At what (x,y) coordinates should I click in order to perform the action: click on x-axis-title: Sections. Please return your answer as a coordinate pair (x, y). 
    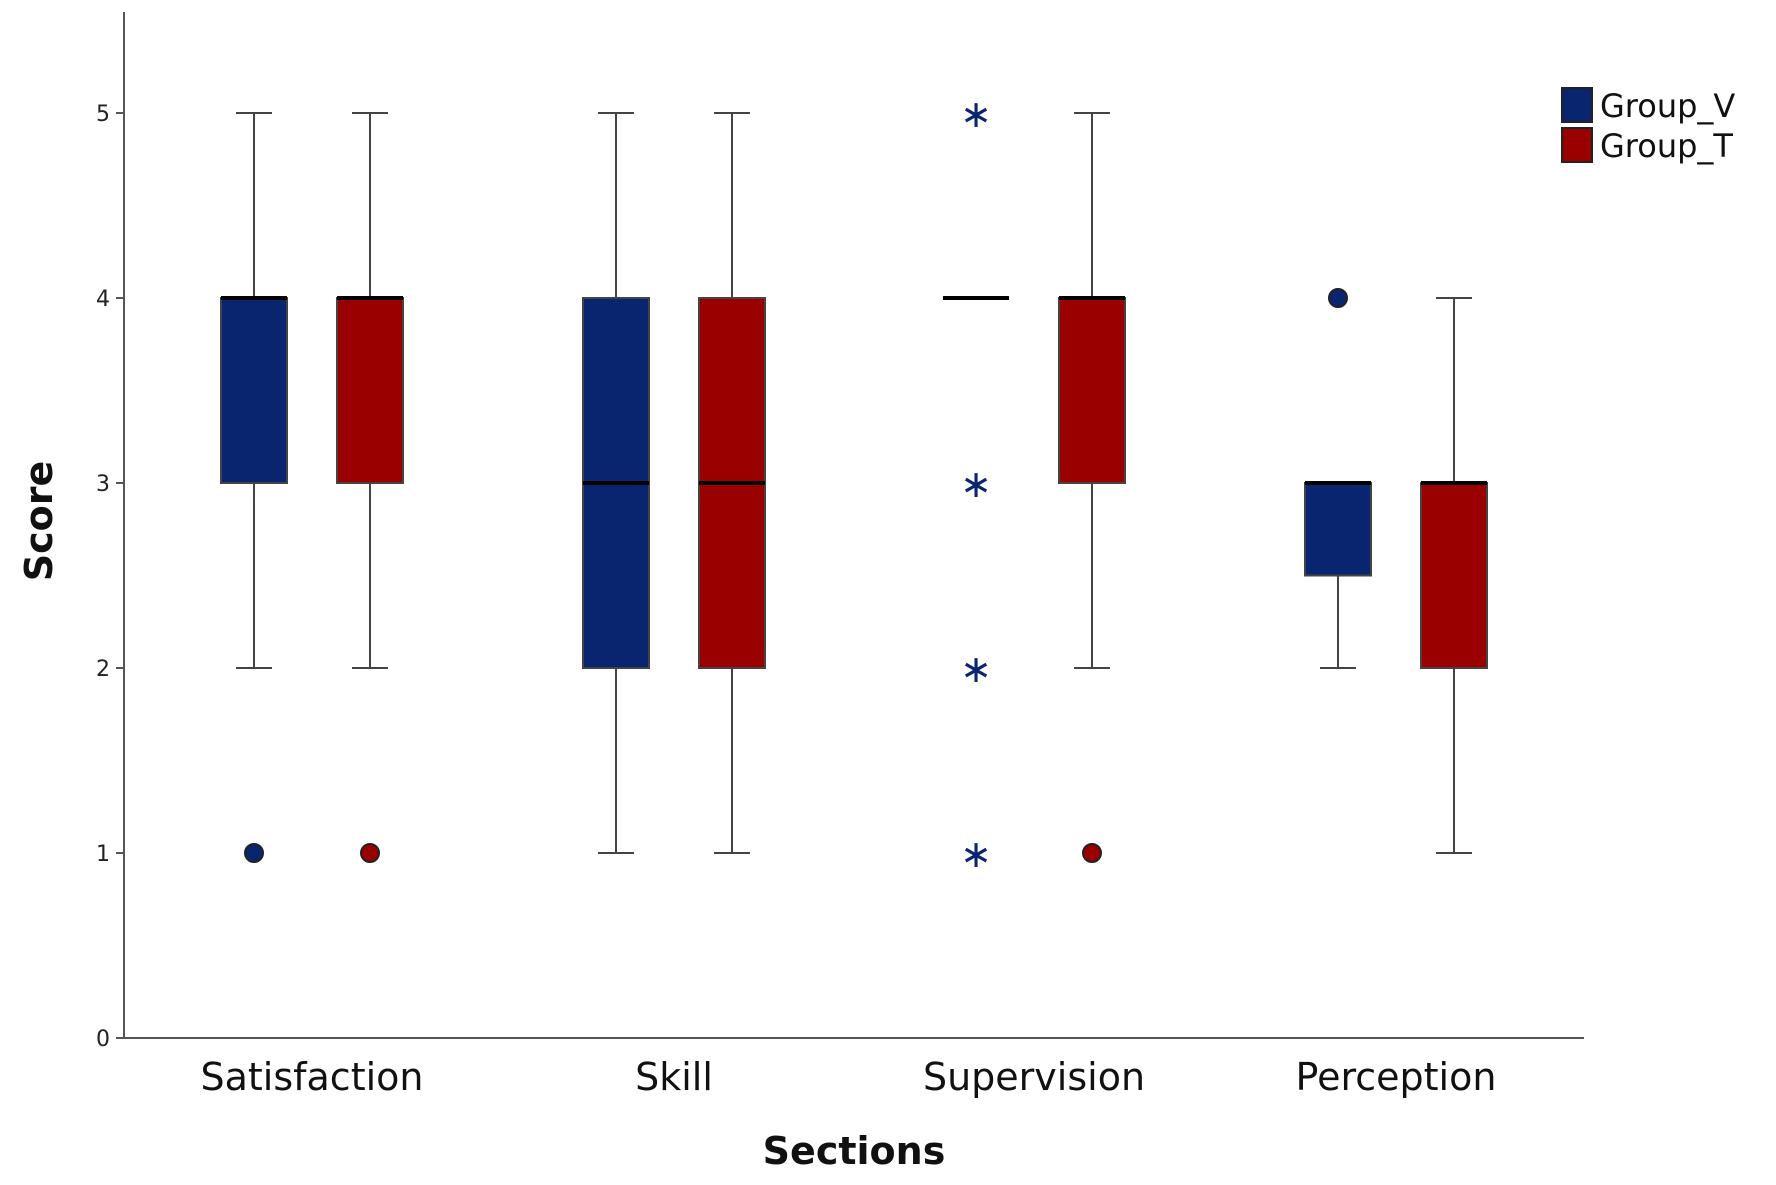
    Looking at the image, I should click on (854, 1151).